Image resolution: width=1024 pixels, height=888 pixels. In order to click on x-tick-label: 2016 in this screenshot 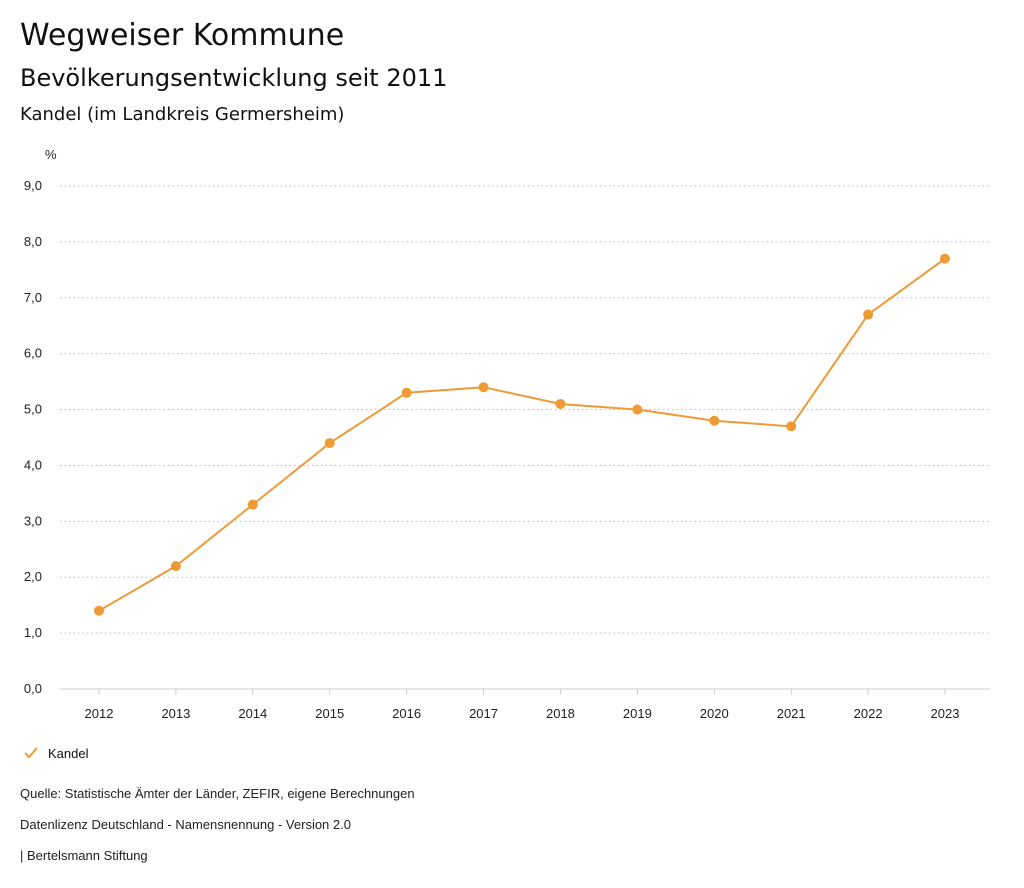, I will do `click(406, 713)`.